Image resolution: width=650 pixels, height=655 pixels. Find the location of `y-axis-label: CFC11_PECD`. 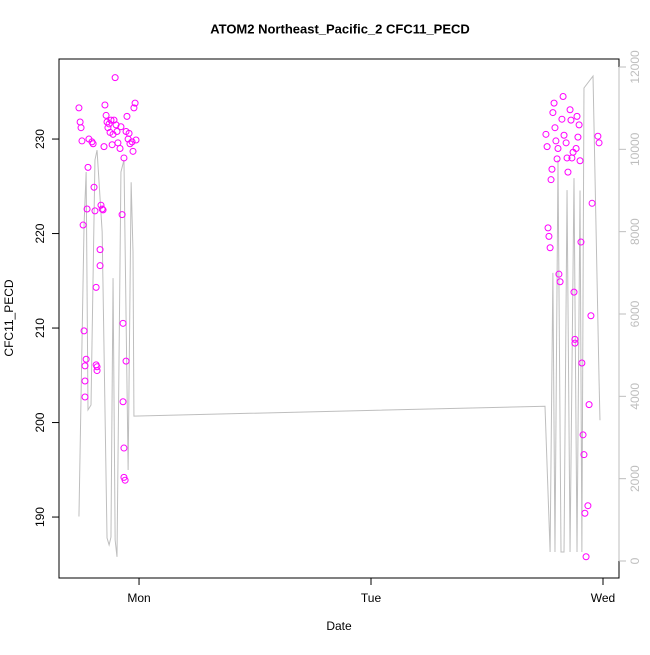

y-axis-label: CFC11_PECD is located at coordinates (9, 317).